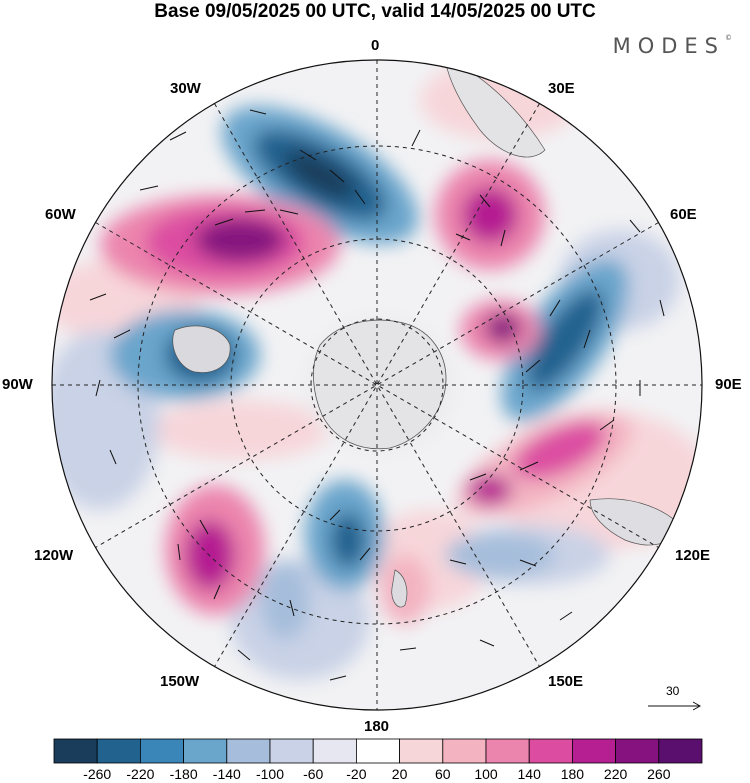  I want to click on africa, so click(495, 109).